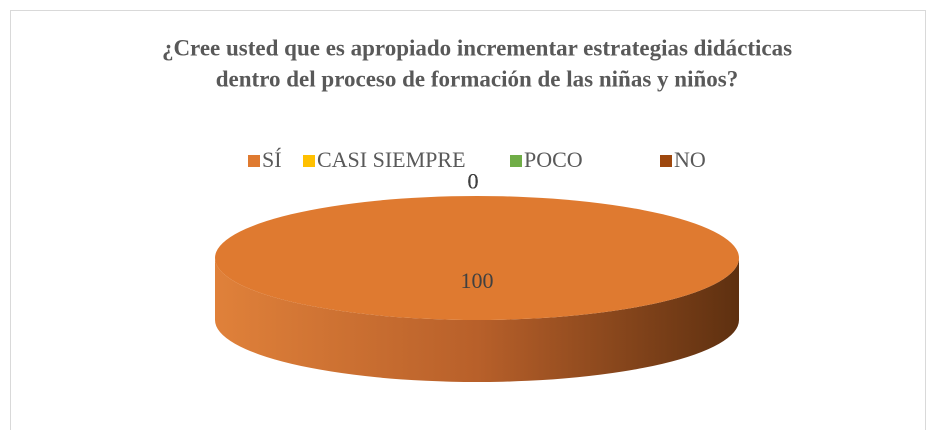  I want to click on legend-label: POCO, so click(553, 159).